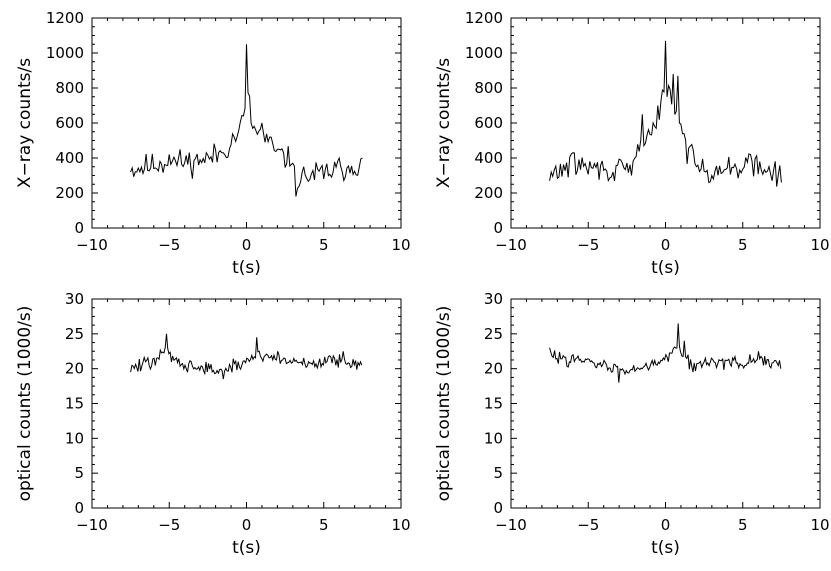 The height and width of the screenshot is (571, 831). What do you see at coordinates (246, 356) in the screenshot?
I see `light-curve-bottom-left` at bounding box center [246, 356].